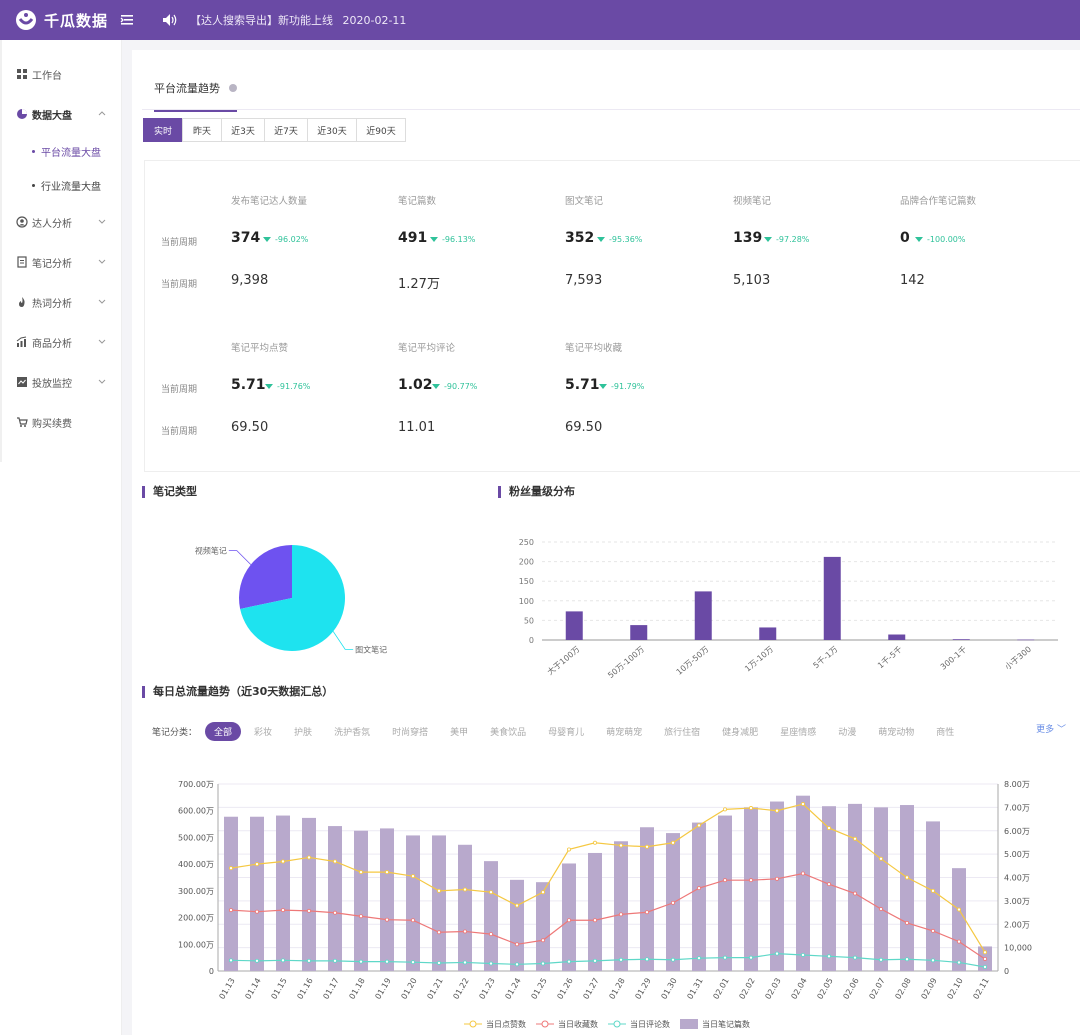 The height and width of the screenshot is (1035, 1080). Describe the element at coordinates (52, 116) in the screenshot. I see `sidebar-item-label: 数据大盘` at that location.